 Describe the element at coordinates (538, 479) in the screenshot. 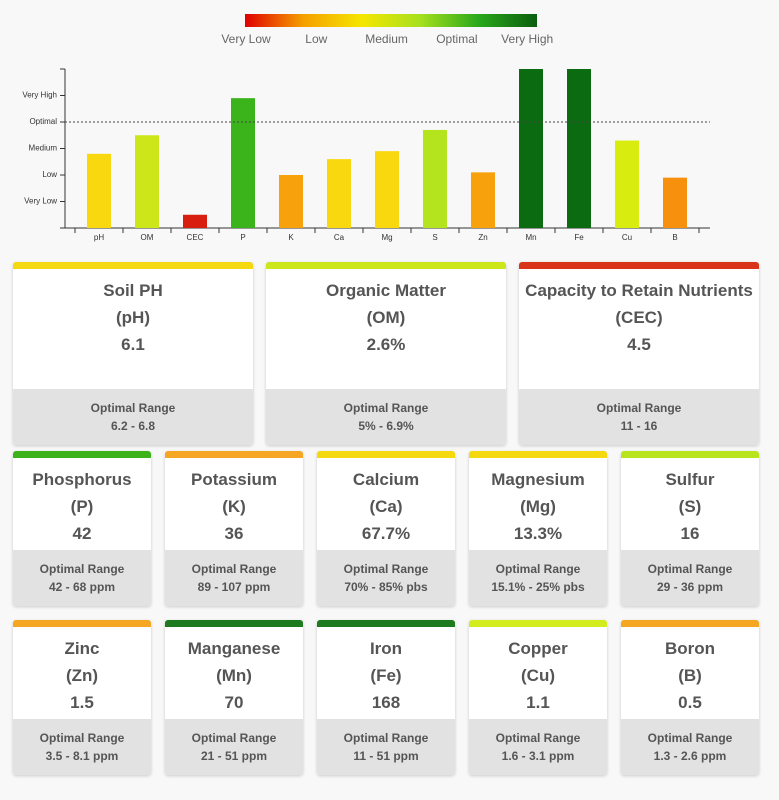

I see `card-title: Magnesium` at that location.